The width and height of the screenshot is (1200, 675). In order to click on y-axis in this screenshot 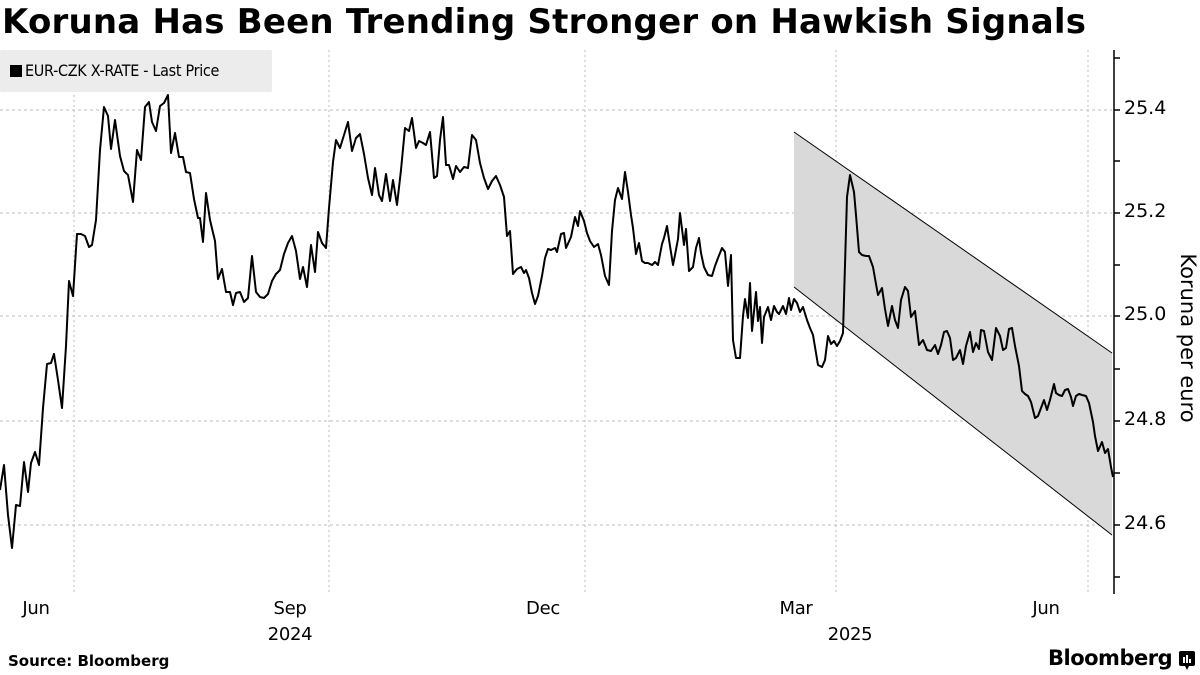, I will do `click(1116, 322)`.